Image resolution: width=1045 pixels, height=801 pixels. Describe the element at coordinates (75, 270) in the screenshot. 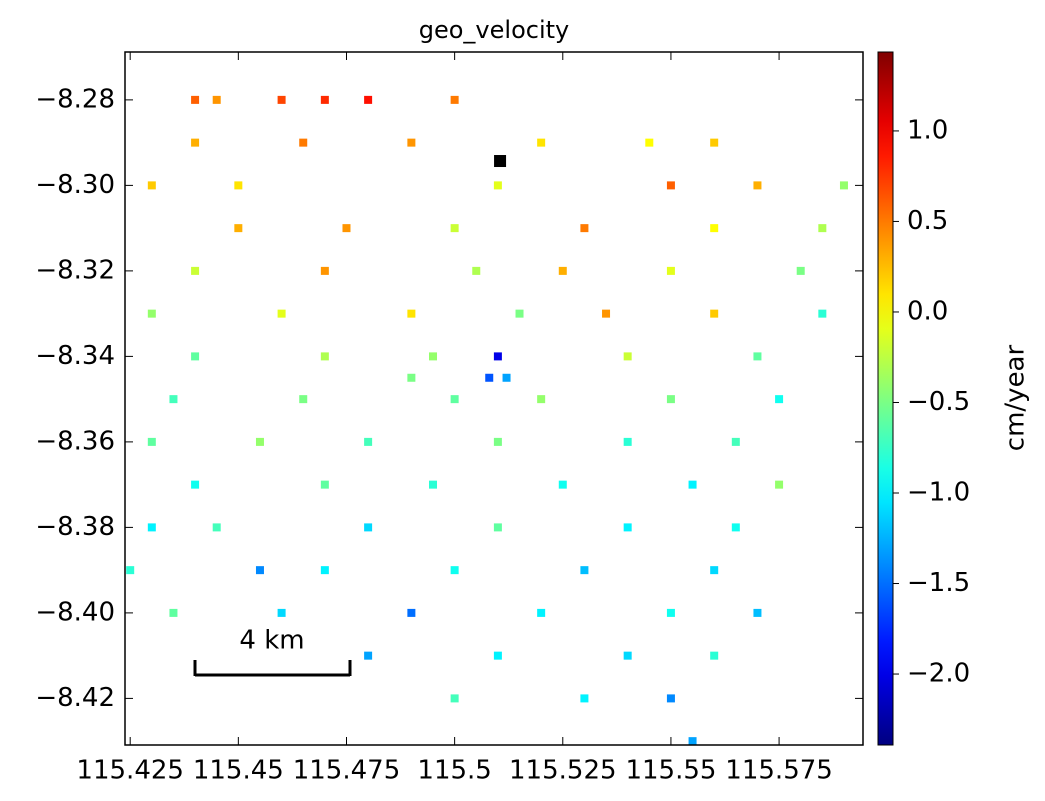

I see `y-tick-label: −8.32` at that location.